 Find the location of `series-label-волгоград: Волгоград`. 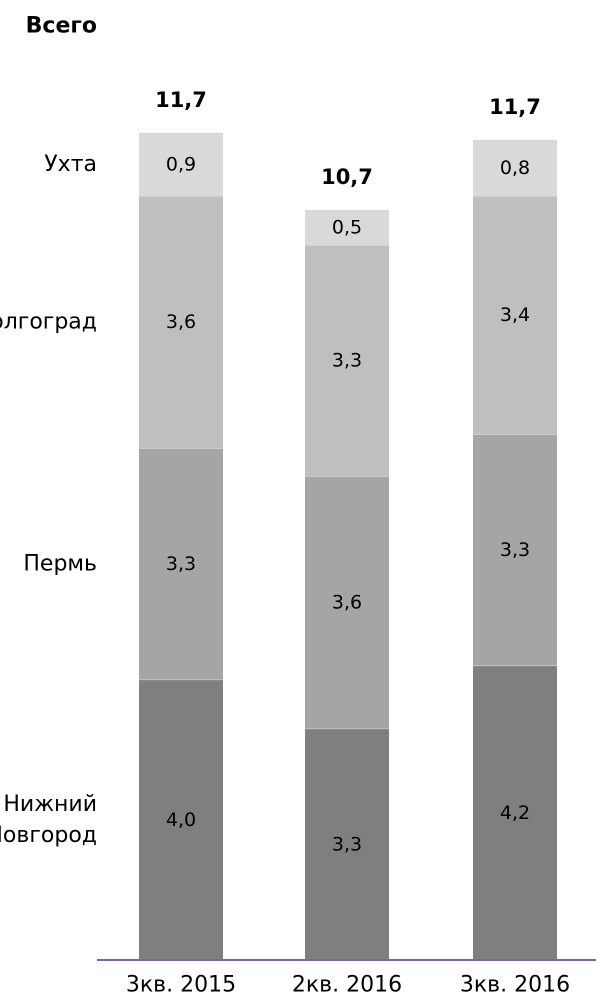

series-label-волгоград: Волгоград is located at coordinates (48, 322).